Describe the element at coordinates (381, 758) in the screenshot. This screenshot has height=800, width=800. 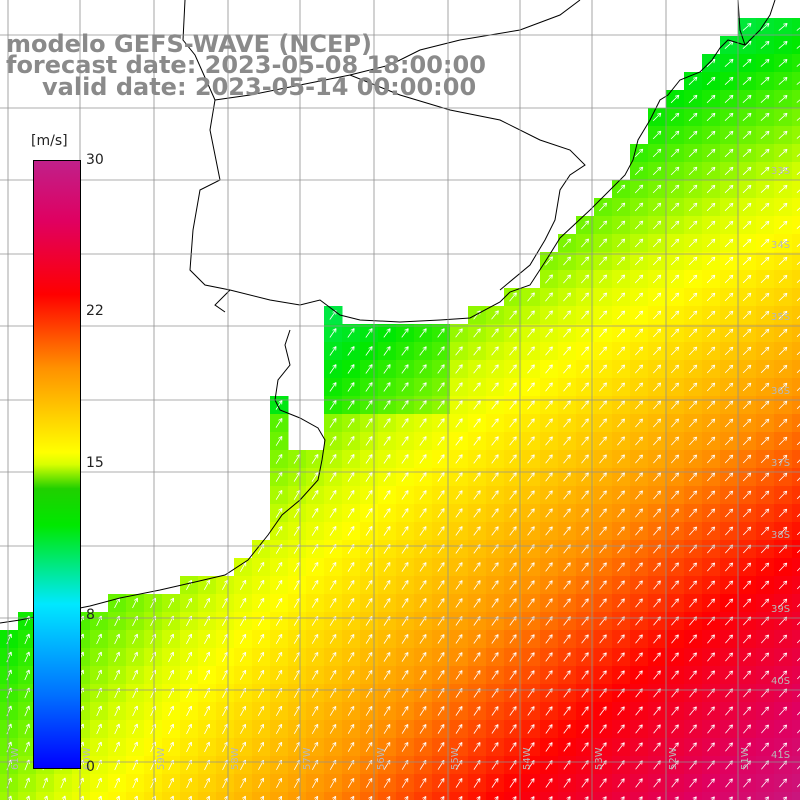
I see `longitude-label: 56W` at that location.